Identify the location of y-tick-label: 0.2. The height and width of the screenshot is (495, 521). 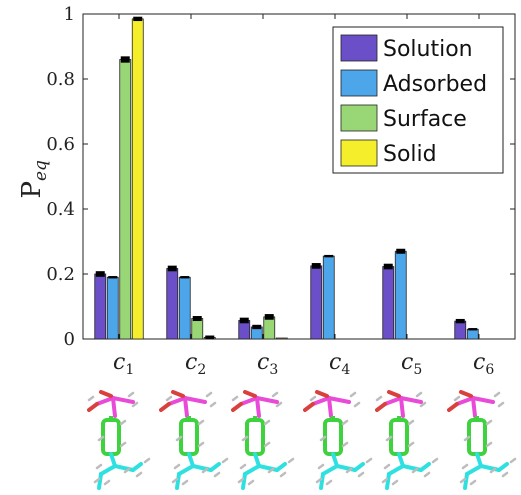
(60, 274).